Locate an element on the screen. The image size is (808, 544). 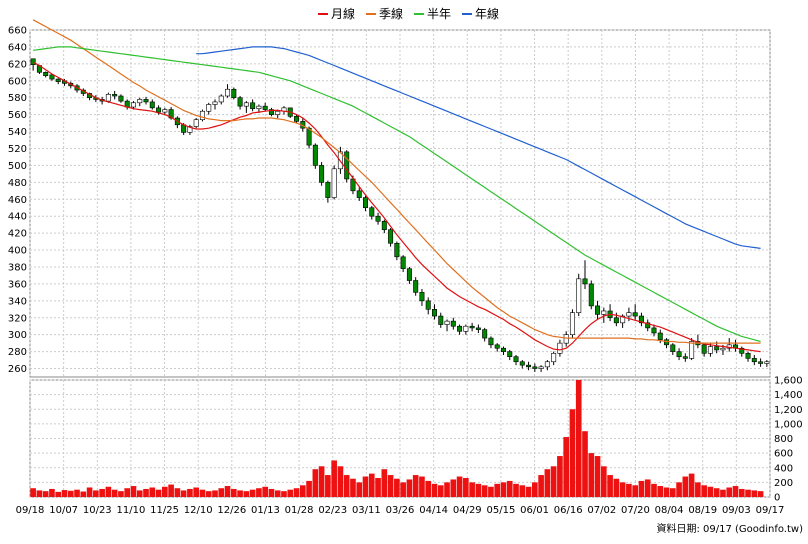
date-tick-label: 09/18 is located at coordinates (30, 510).